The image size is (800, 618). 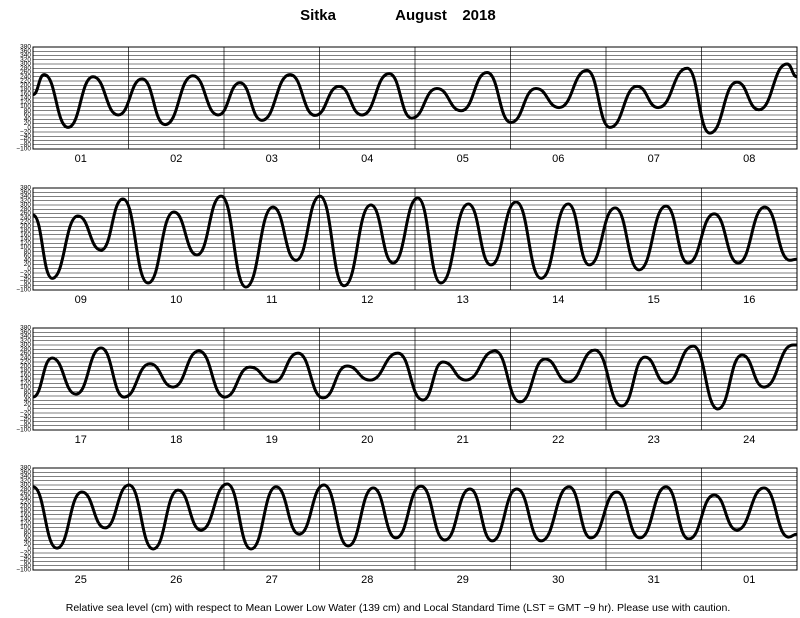 What do you see at coordinates (25, 370) in the screenshot?
I see `y-tick-label: 180` at bounding box center [25, 370].